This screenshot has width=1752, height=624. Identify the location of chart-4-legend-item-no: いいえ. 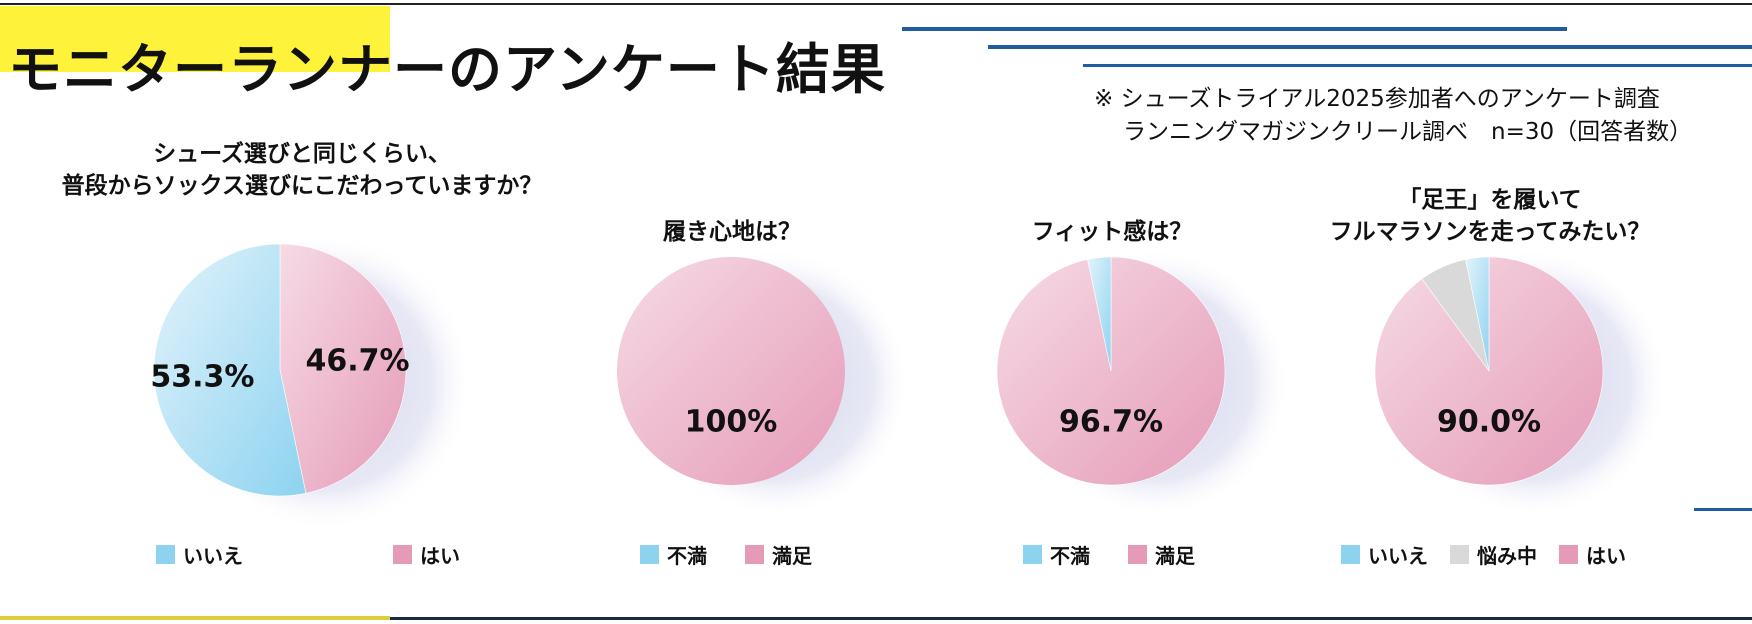
(1384, 554).